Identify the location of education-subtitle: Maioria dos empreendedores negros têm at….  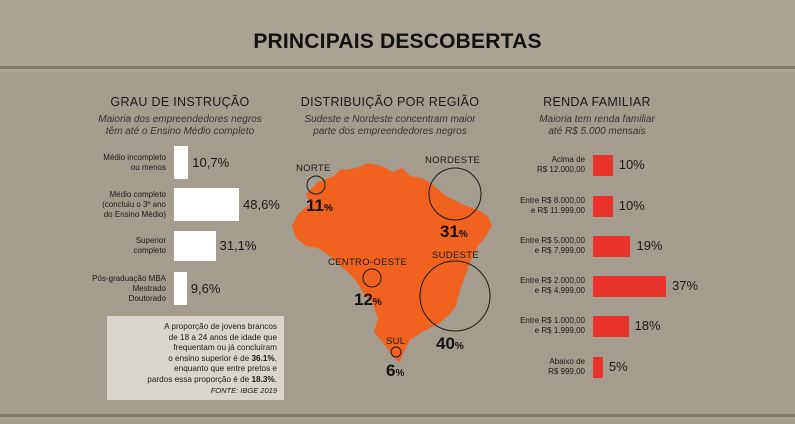
(180, 126).